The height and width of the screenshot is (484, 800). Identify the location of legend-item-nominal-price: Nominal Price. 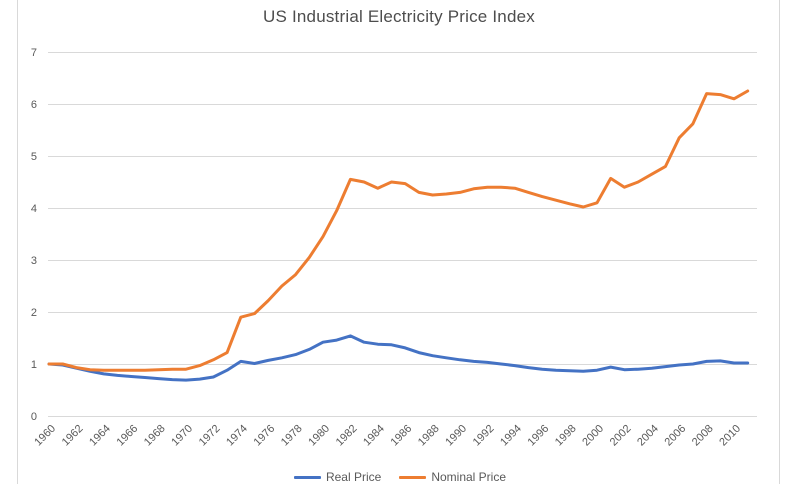
(452, 477).